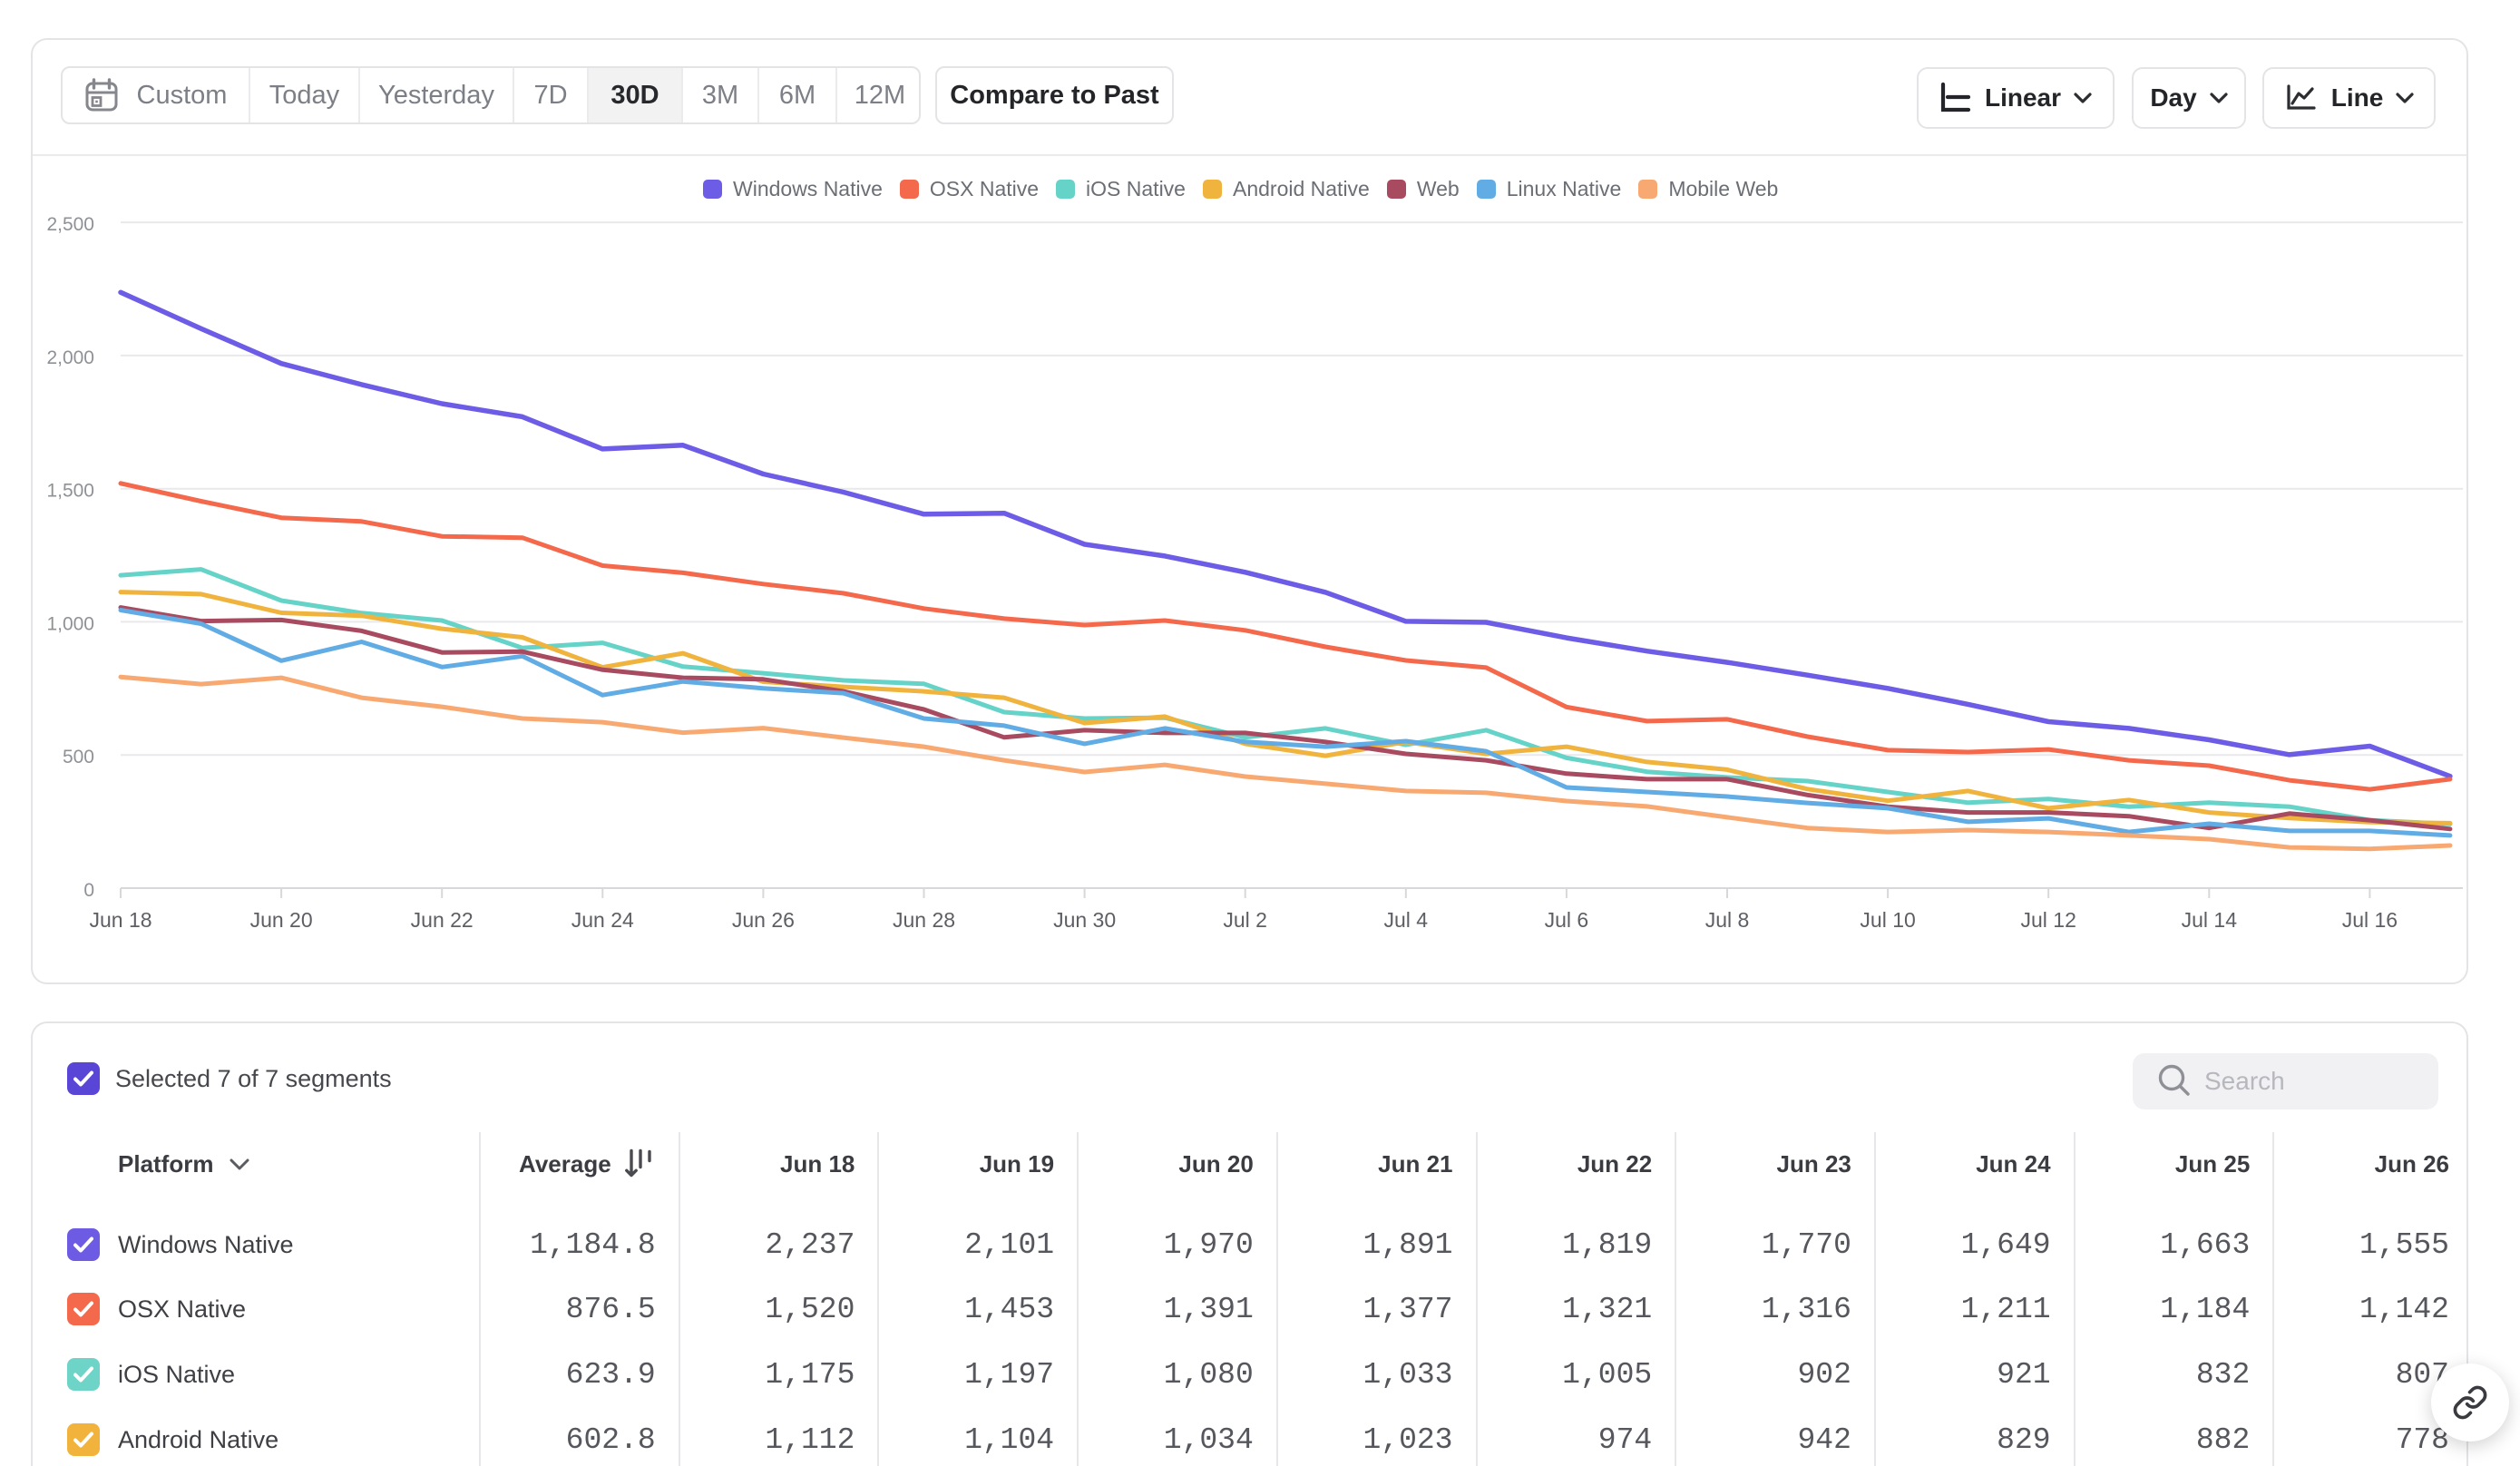 This screenshot has height=1466, width=2520. Describe the element at coordinates (70, 225) in the screenshot. I see `svg-text: 2,500` at that location.